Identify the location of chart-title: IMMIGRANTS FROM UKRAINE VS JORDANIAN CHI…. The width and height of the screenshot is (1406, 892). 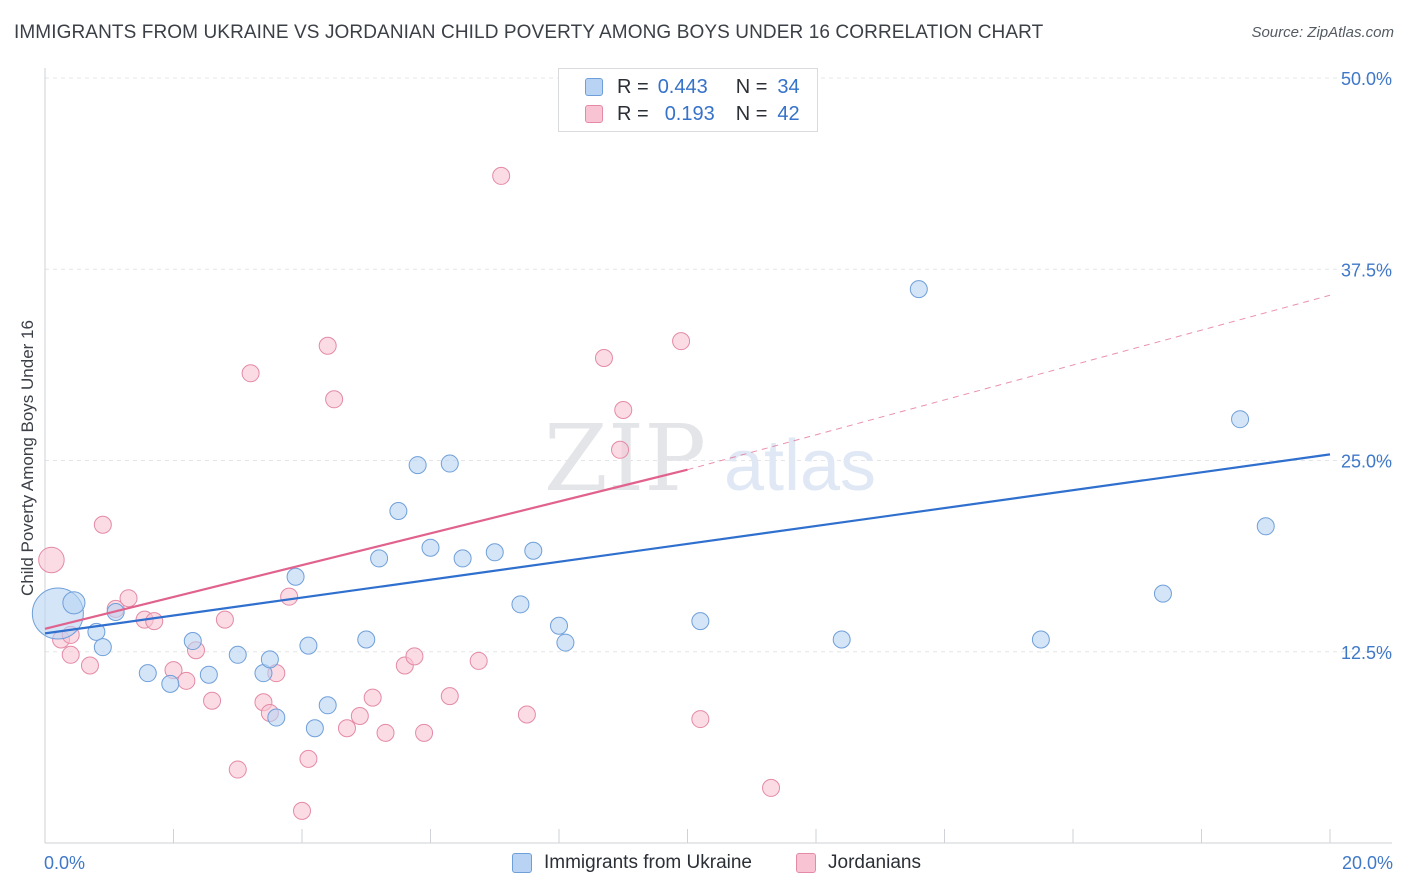
(529, 32).